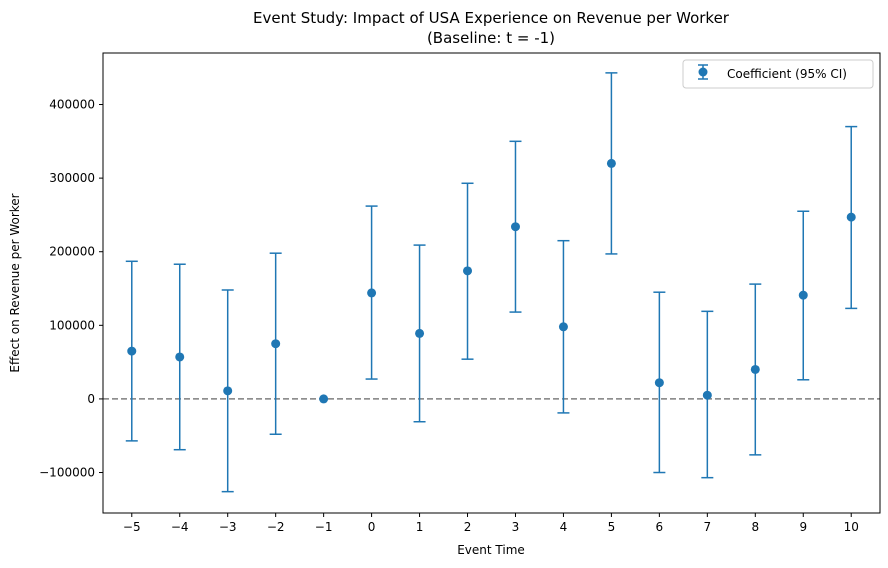 This screenshot has height=568, width=888. I want to click on x-tick-label: −3, so click(228, 527).